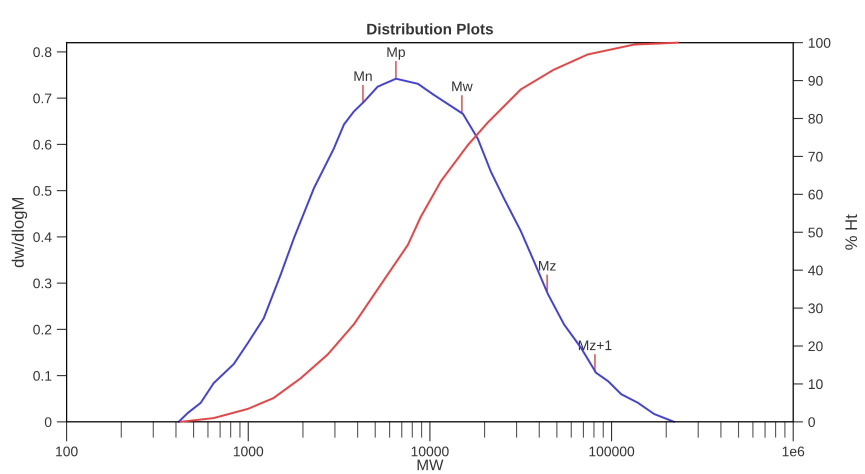  I want to click on y2-tick-label: 40, so click(815, 271).